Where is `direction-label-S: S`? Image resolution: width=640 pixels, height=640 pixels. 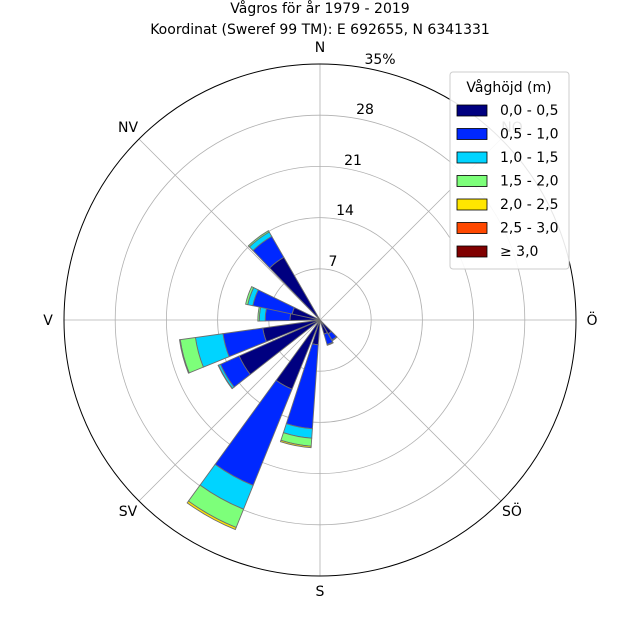
direction-label-S: S is located at coordinates (320, 592).